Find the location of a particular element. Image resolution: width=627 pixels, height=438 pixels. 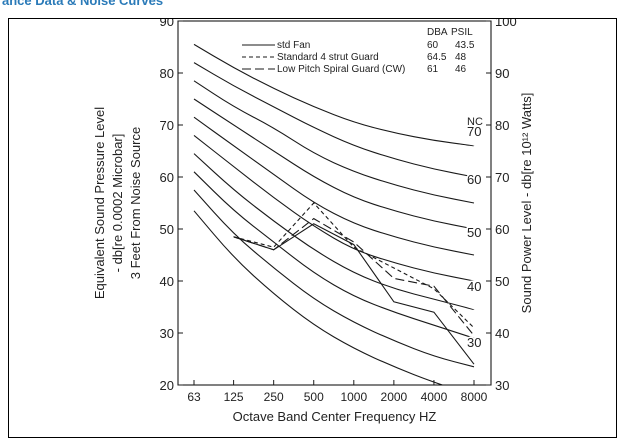

legend-label: std Fan is located at coordinates (293, 45).